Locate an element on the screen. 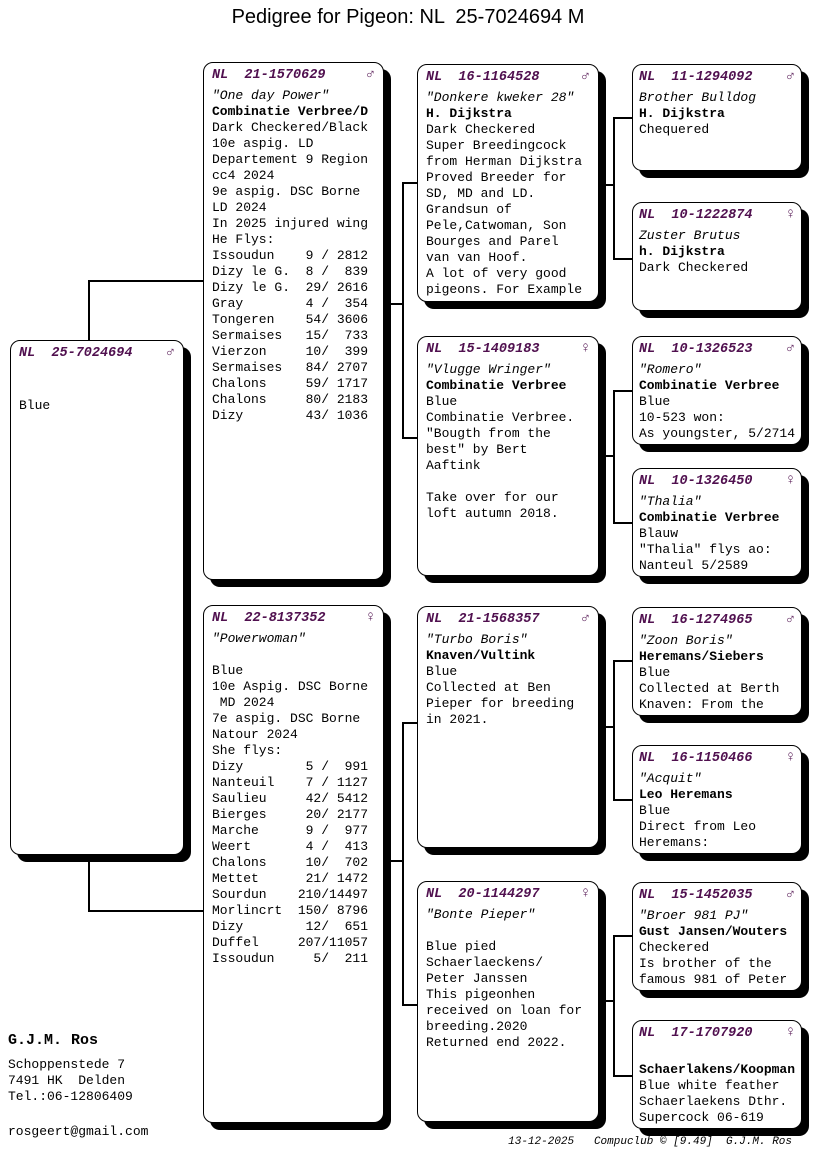 The image size is (816, 1172). box-text-line: "Bonte Pieper" is located at coordinates (481, 914).